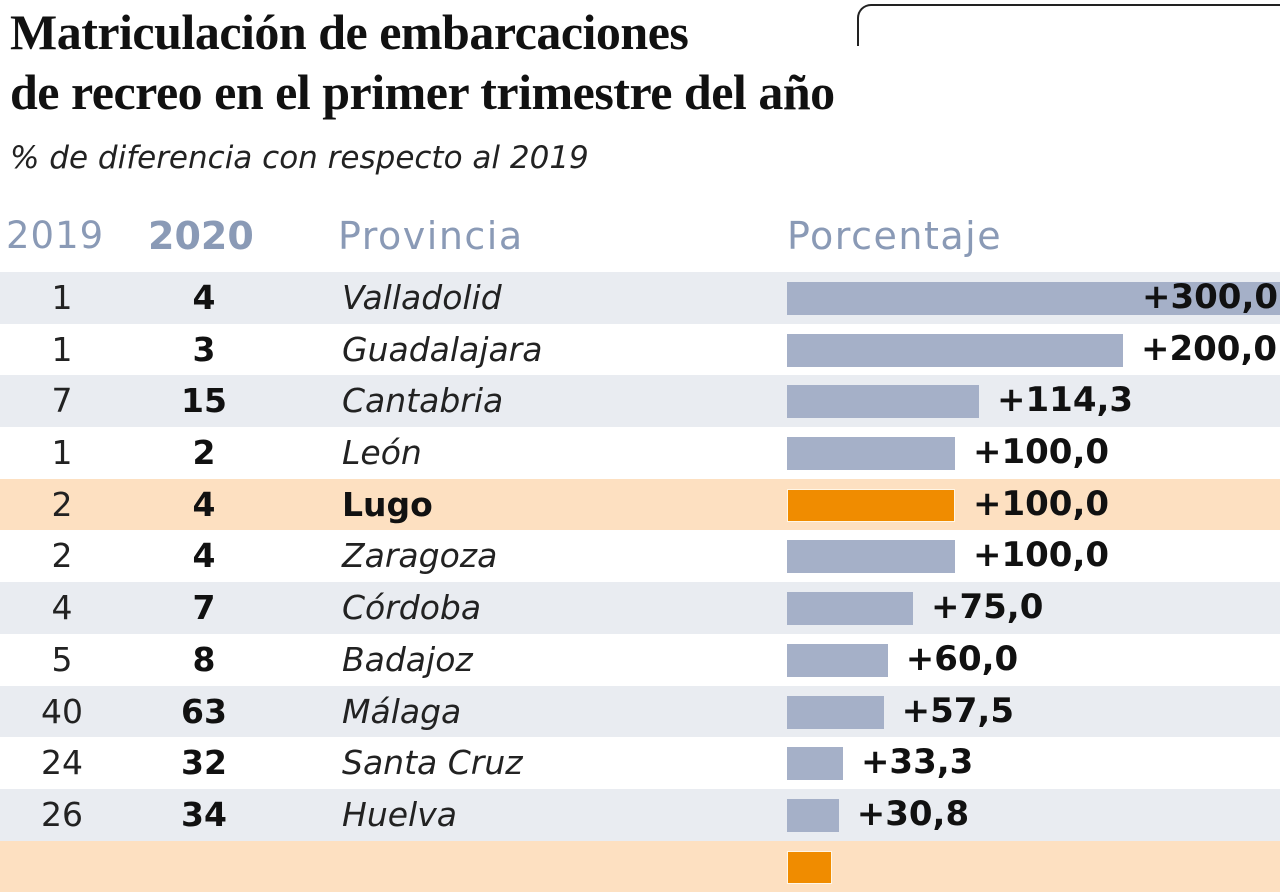  Describe the element at coordinates (204, 453) in the screenshot. I see `value-2020: 2` at that location.